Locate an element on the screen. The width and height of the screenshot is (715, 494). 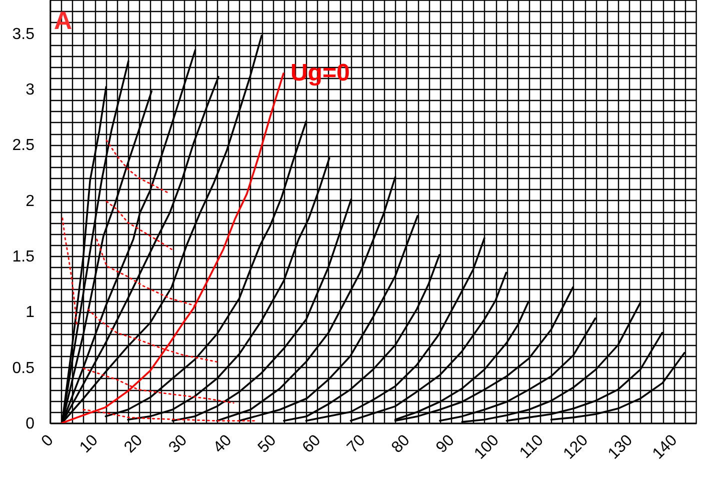
x-tick-label: 80 is located at coordinates (401, 444).